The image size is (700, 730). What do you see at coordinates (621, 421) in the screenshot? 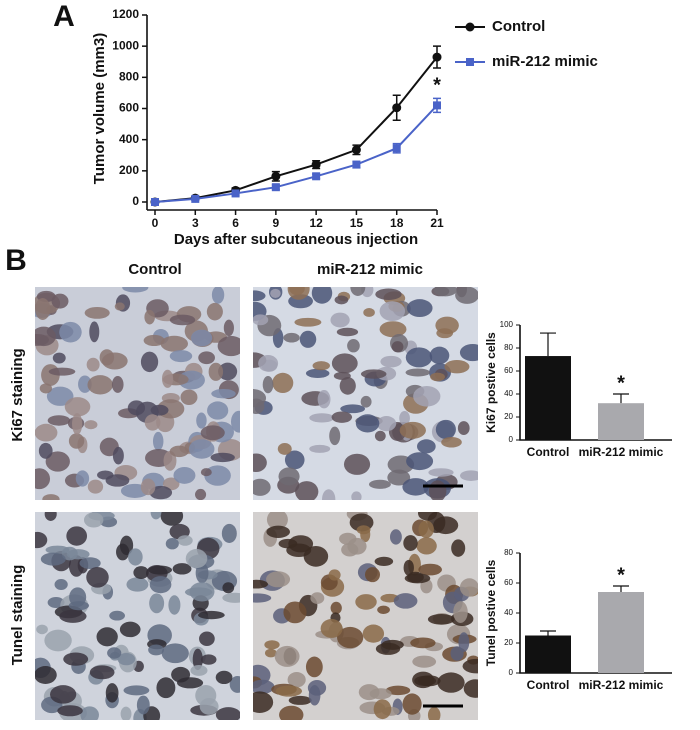
I see `bar` at bounding box center [621, 421].